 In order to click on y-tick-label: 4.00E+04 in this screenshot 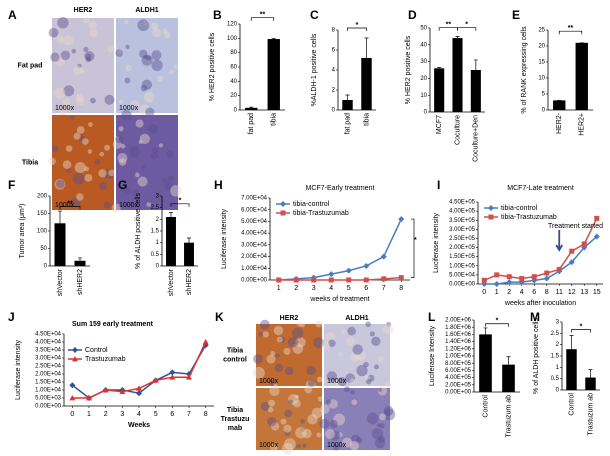, I will do `click(48, 343)`.